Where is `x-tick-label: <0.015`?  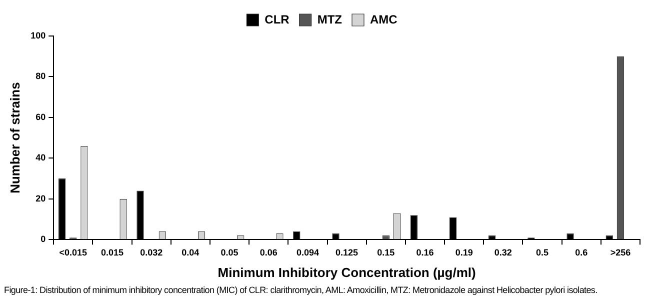 x-tick-label: <0.015 is located at coordinates (73, 252).